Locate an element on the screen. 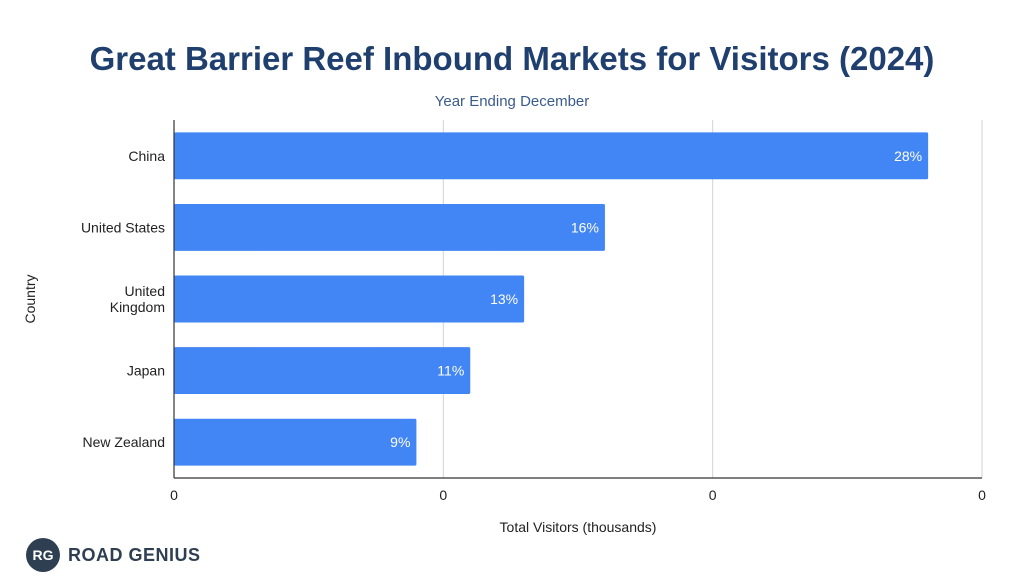 The height and width of the screenshot is (582, 1024). category-label: China is located at coordinates (146, 156).